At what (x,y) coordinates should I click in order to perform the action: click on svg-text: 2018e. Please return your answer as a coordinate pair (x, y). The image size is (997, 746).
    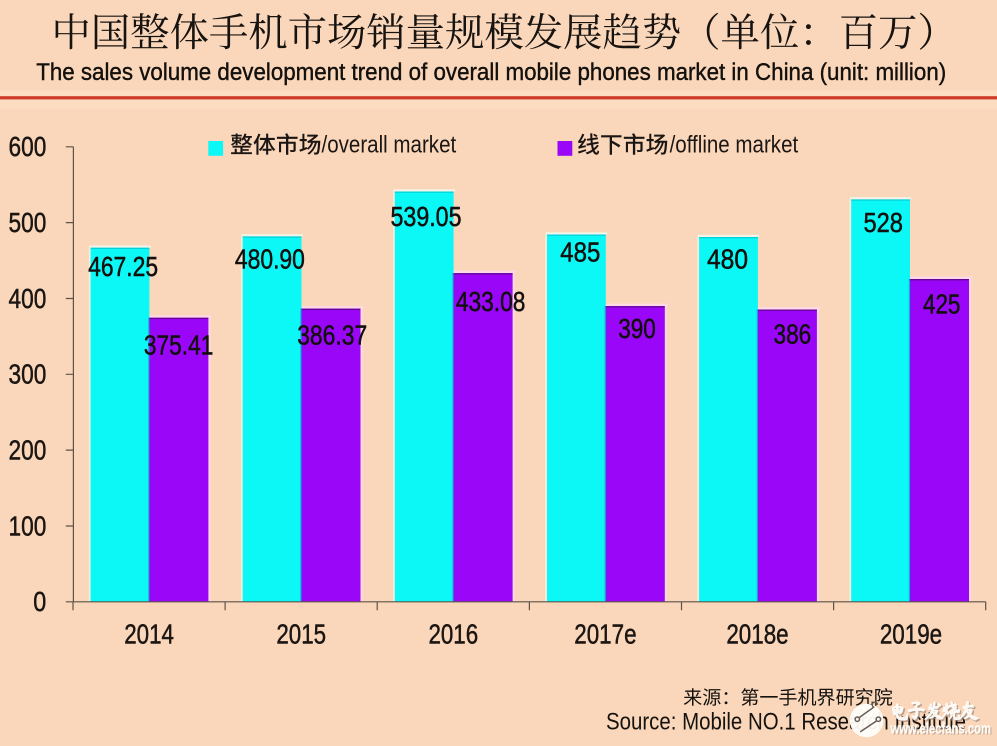
    Looking at the image, I should click on (757, 633).